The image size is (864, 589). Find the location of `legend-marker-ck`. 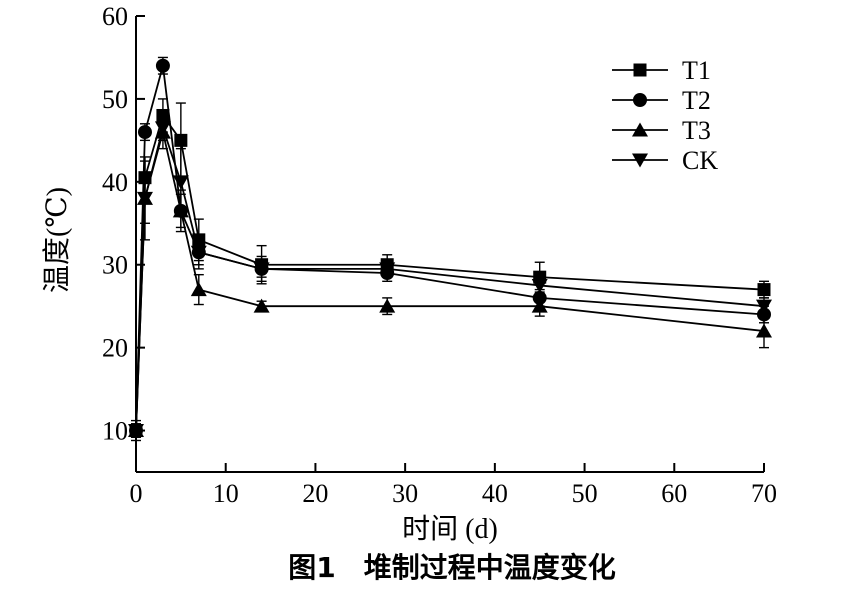

legend-marker-ck is located at coordinates (640, 160).